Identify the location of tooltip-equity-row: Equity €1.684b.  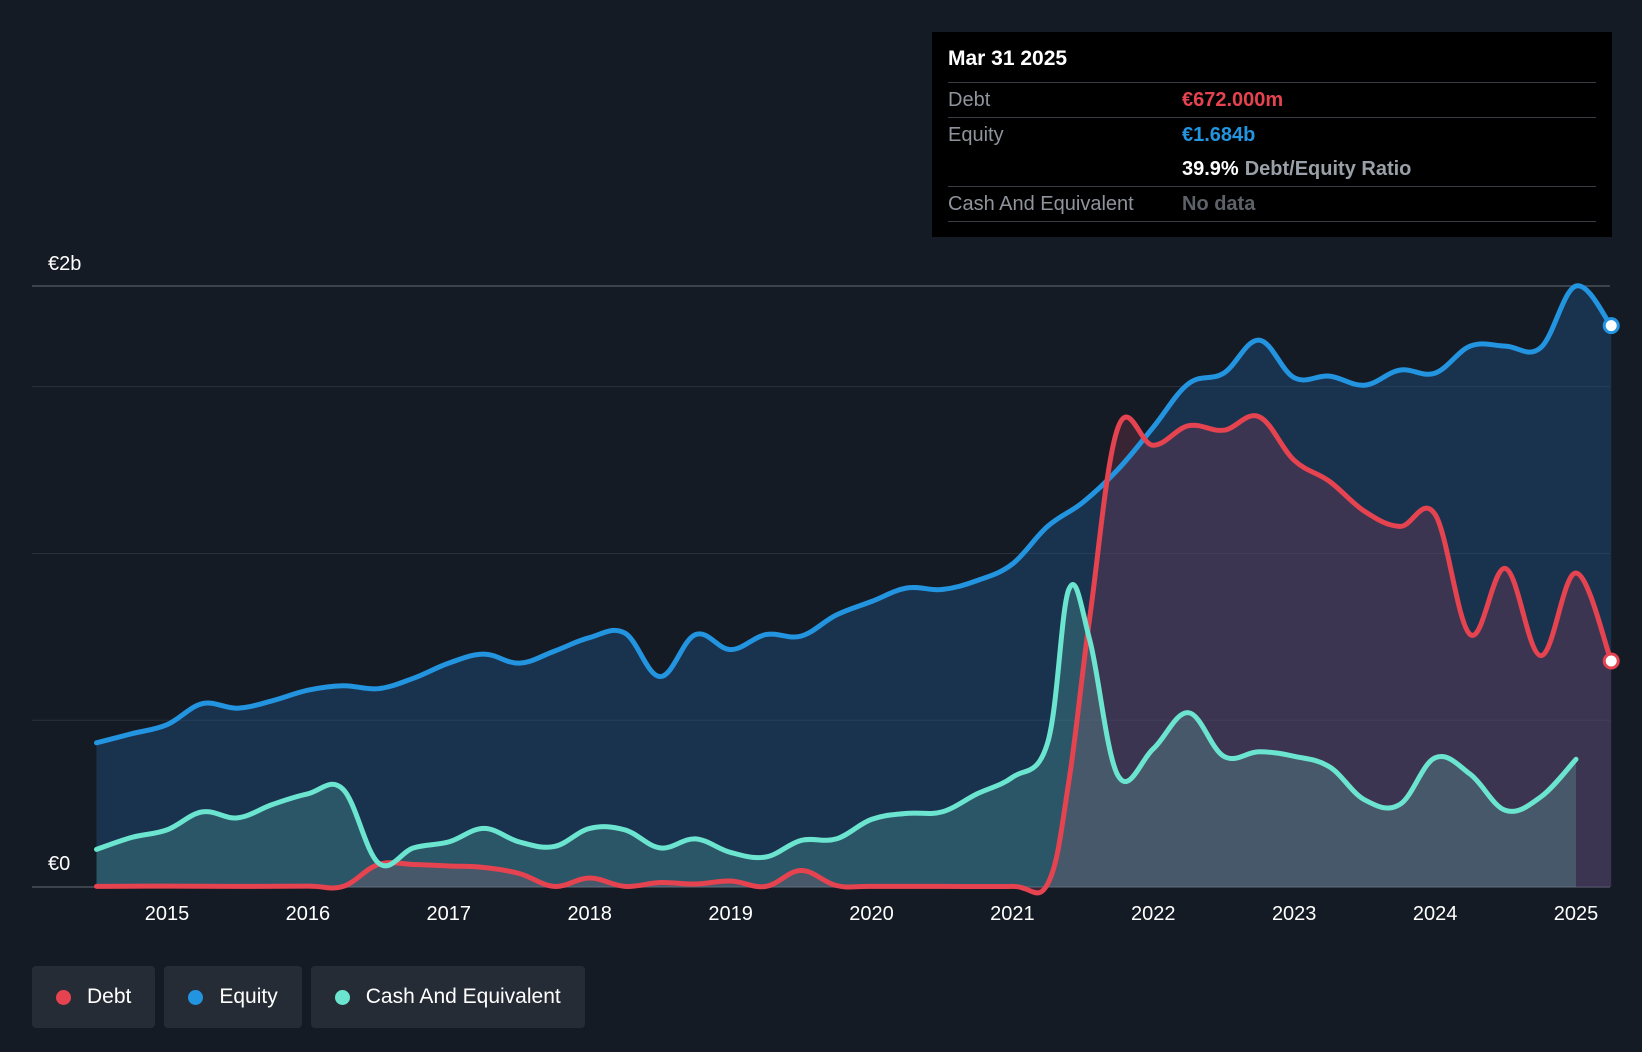
(1272, 134).